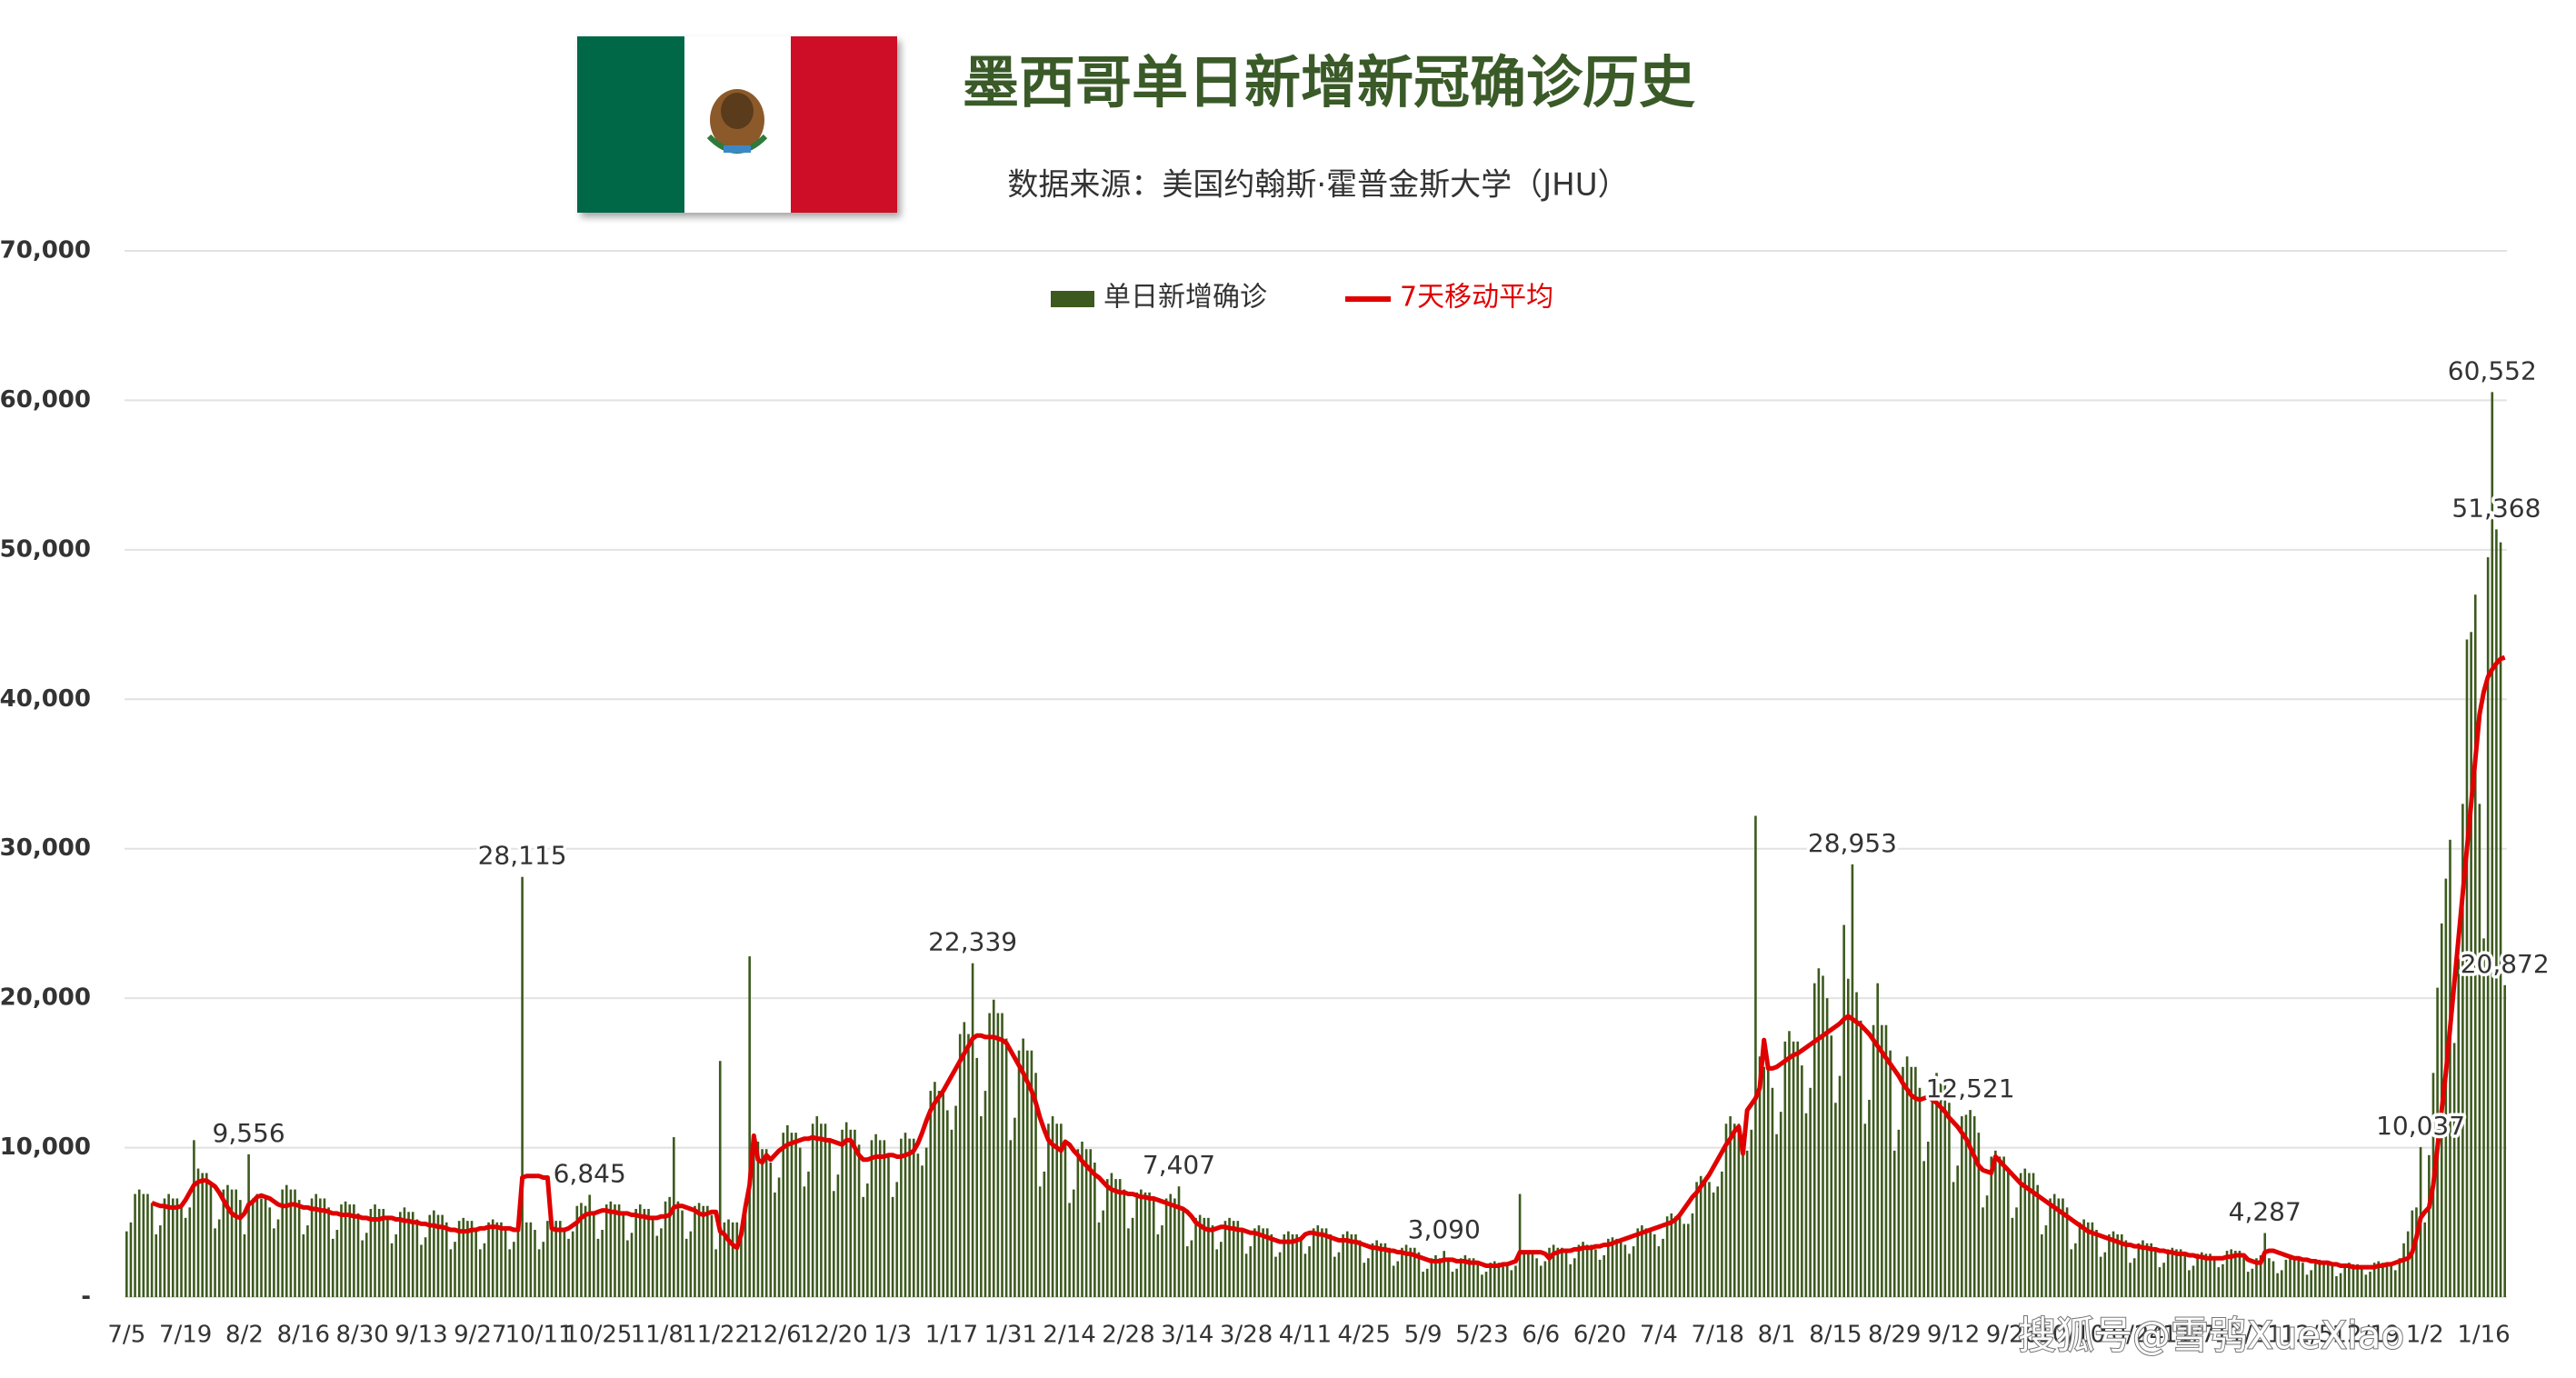 Image resolution: width=2576 pixels, height=1378 pixels. I want to click on y-tick-label: 60,000, so click(45, 400).